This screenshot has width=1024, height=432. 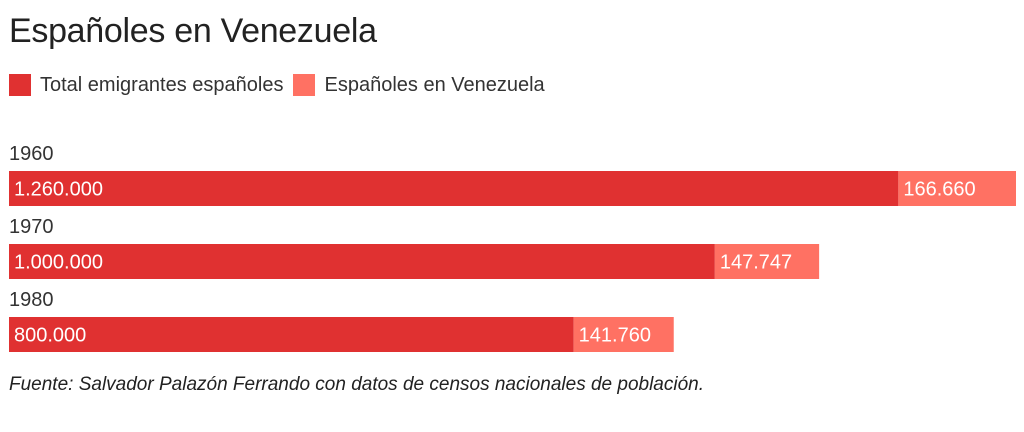 I want to click on legend-swatch-total, so click(x=20, y=85).